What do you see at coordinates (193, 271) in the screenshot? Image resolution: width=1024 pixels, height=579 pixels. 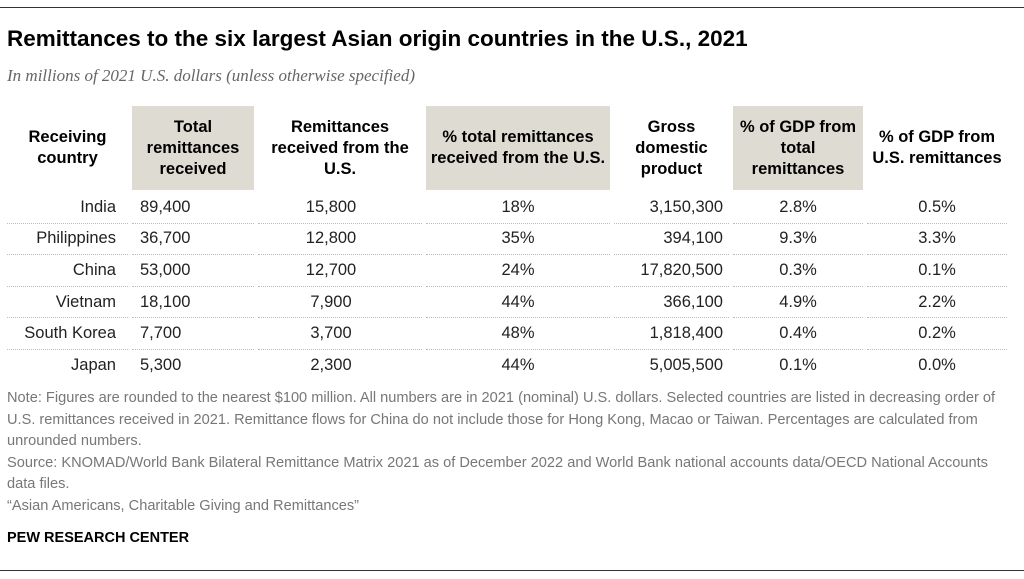 I see `cell-total: 53,000` at bounding box center [193, 271].